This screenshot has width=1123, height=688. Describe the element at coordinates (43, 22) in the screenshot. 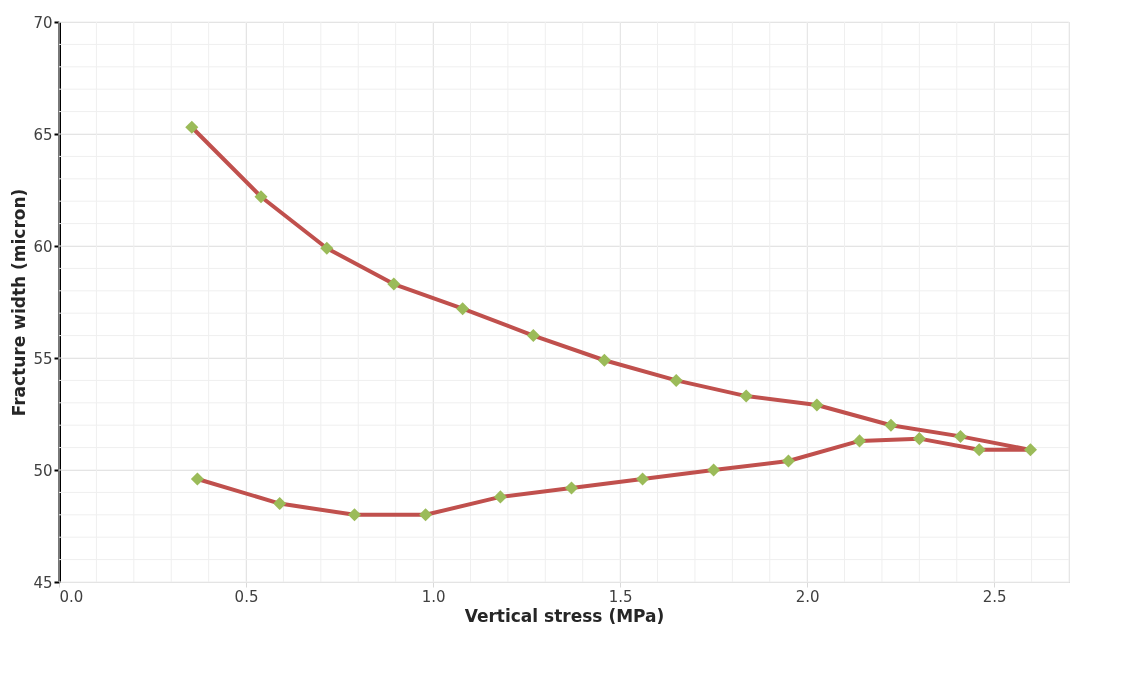

I see `y-tick-label: 70` at that location.